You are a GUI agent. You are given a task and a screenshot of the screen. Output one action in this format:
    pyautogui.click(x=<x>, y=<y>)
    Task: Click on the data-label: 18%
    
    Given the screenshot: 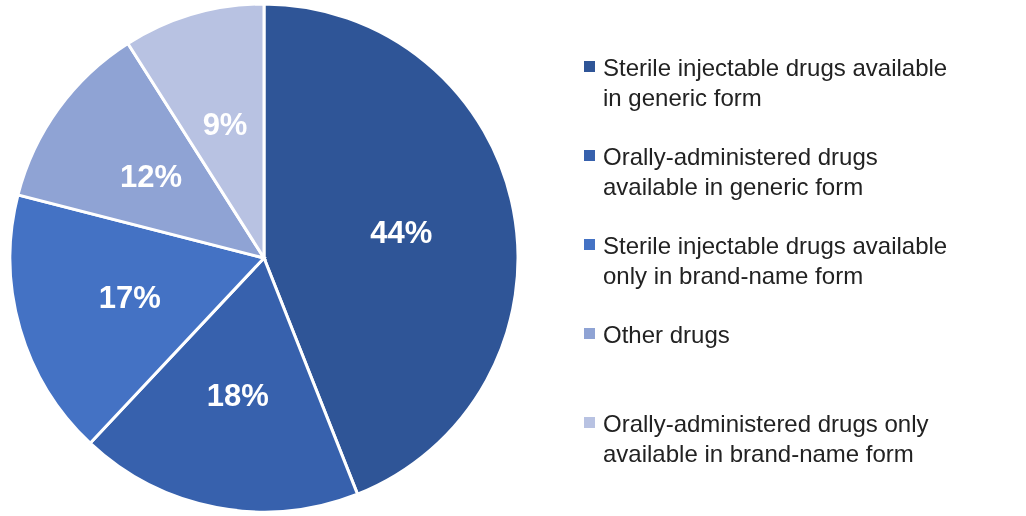 What is the action you would take?
    pyautogui.click(x=237, y=396)
    